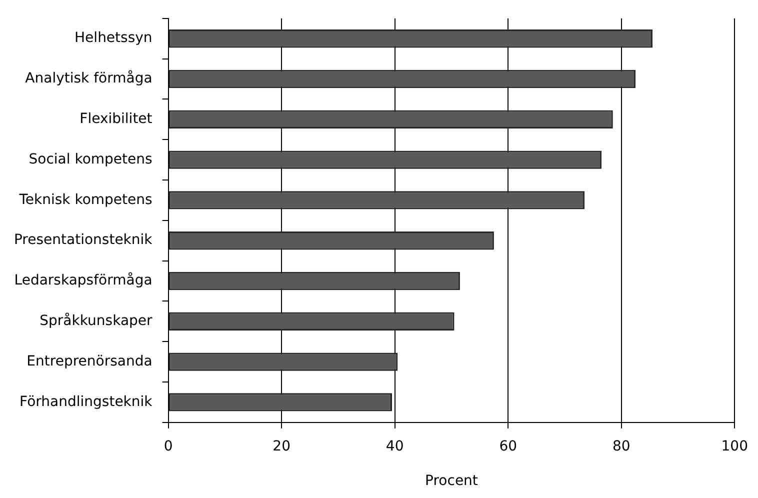 The width and height of the screenshot is (758, 498). What do you see at coordinates (508, 446) in the screenshot?
I see `x-tick-label: 60` at bounding box center [508, 446].